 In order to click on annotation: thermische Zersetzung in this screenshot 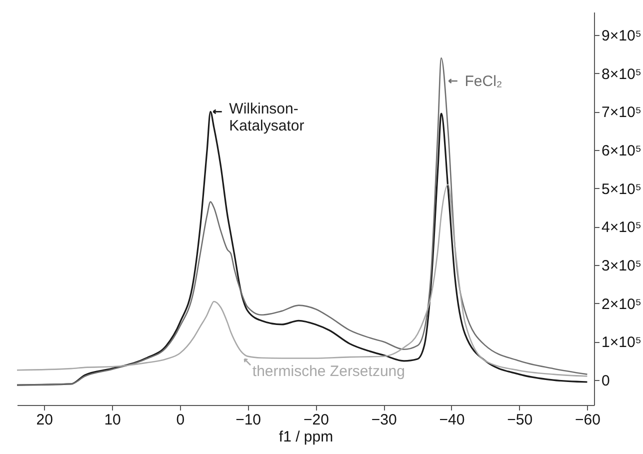, I will do `click(328, 371)`.